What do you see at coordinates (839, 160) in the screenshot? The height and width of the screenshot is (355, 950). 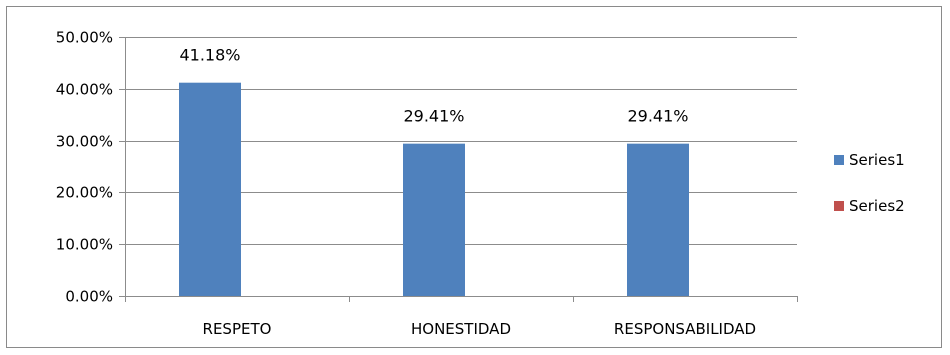 I see `legend-swatch-series1` at bounding box center [839, 160].